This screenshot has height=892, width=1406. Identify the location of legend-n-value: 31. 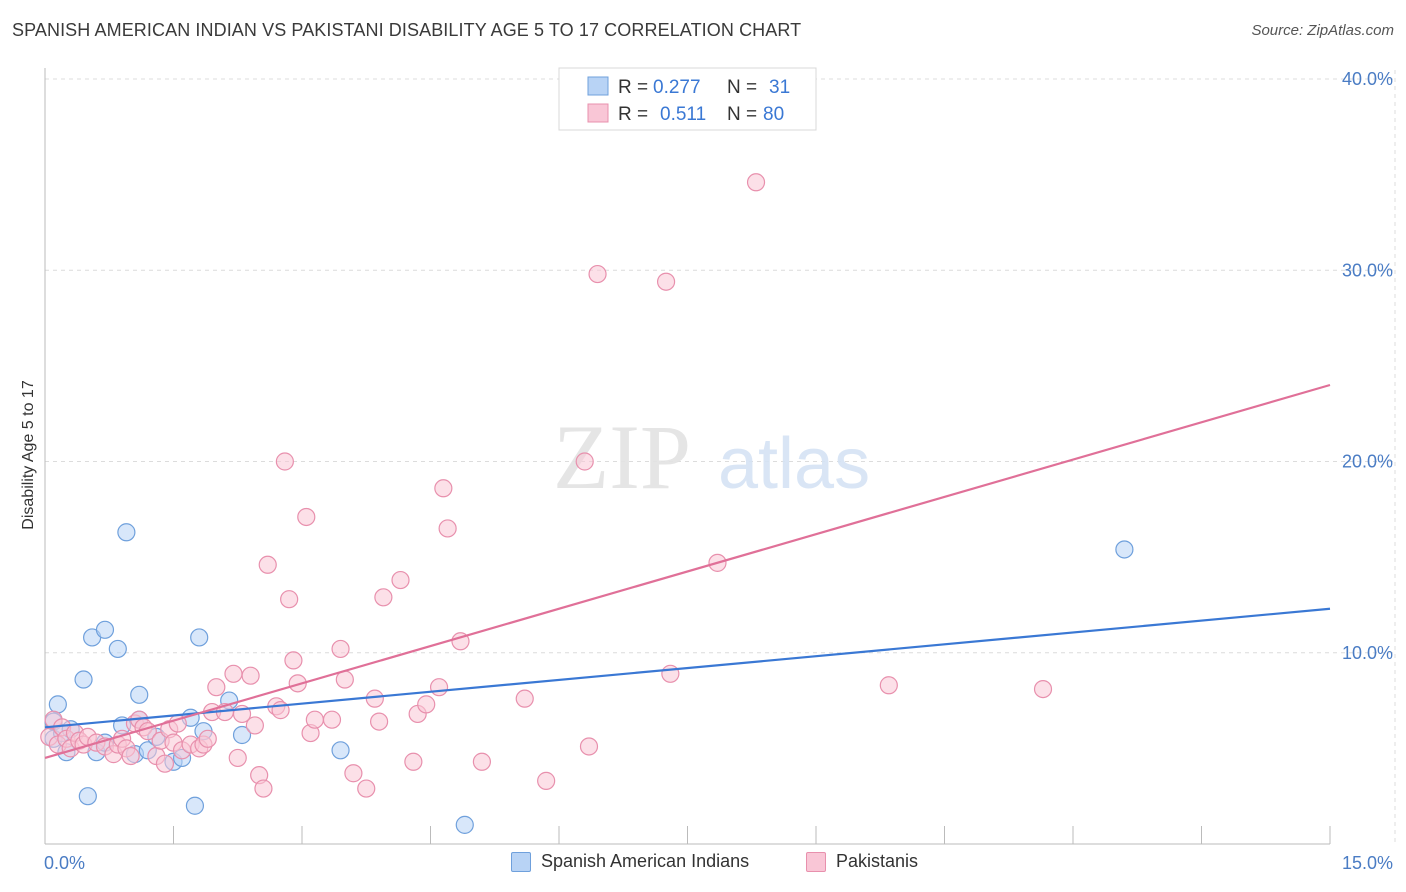
(779, 87).